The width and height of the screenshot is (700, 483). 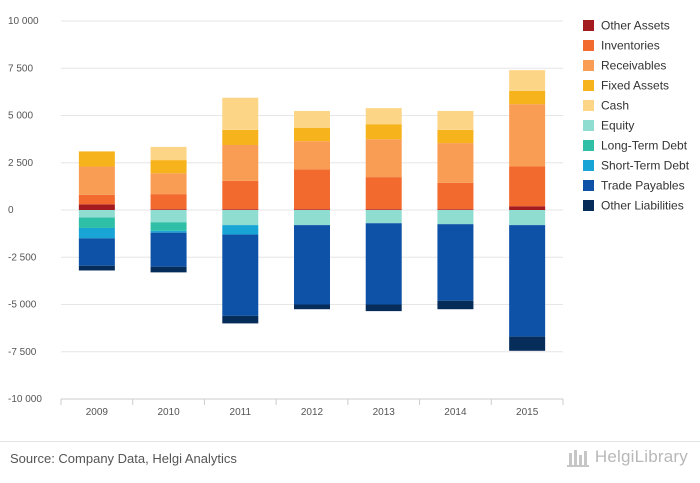 I want to click on library-icon, so click(x=577, y=458).